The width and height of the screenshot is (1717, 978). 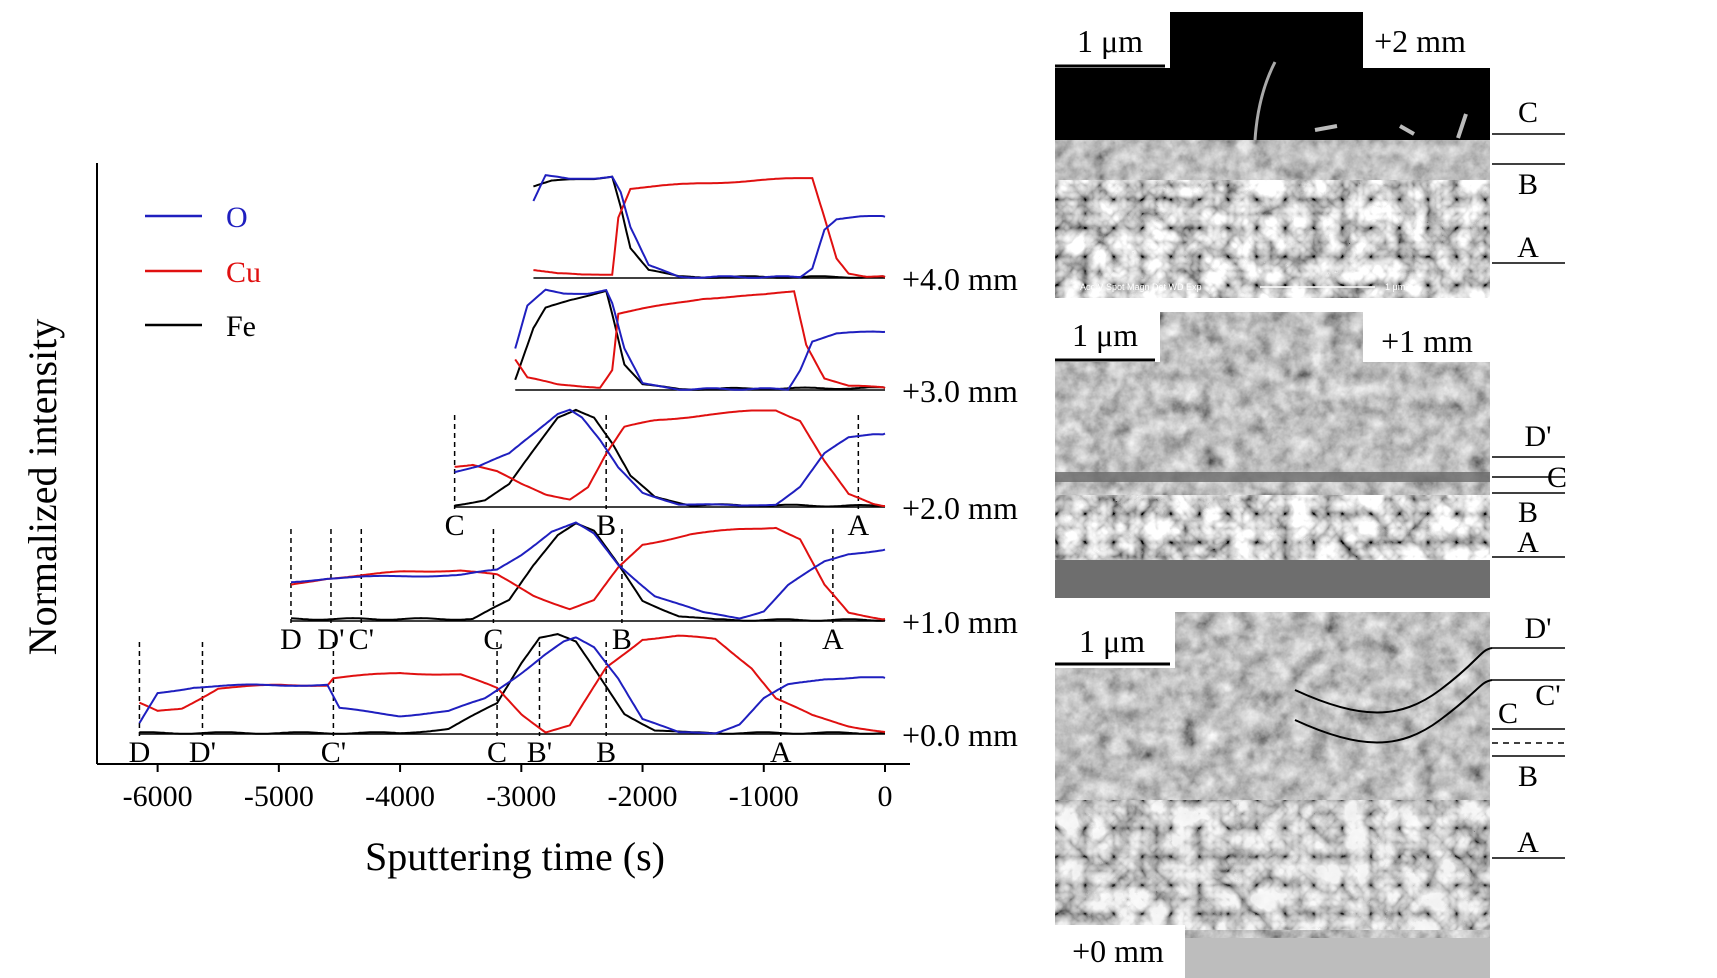 I want to click on boundary-label-6: C, so click(x=493, y=639).